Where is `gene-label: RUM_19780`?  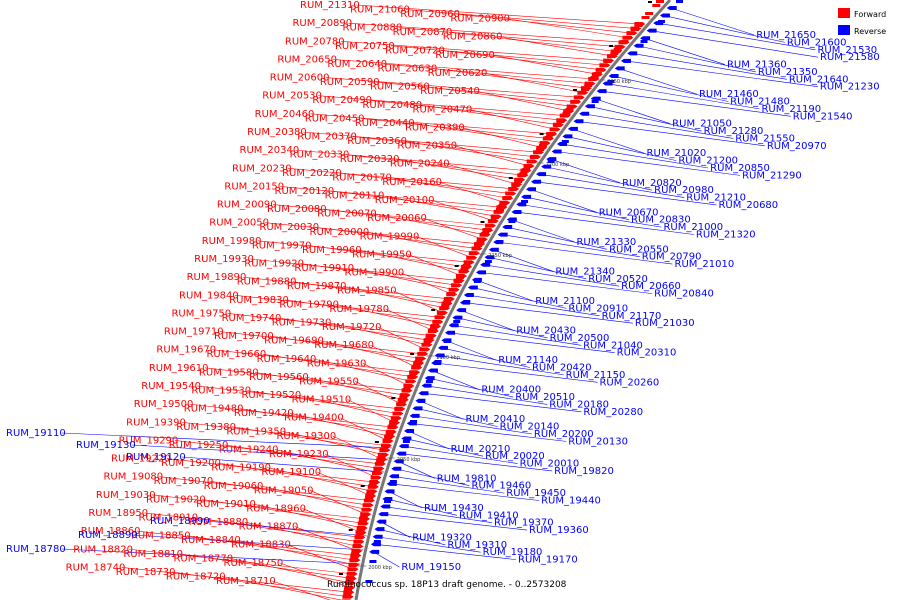 gene-label: RUM_19780 is located at coordinates (359, 309).